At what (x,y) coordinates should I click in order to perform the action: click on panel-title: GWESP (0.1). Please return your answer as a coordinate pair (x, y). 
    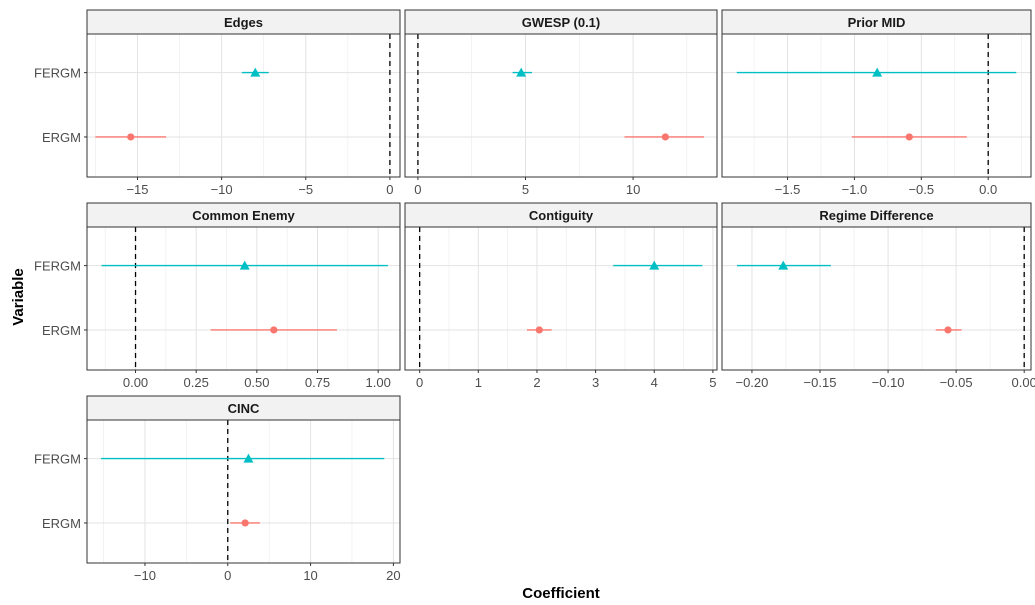
    Looking at the image, I should click on (561, 22).